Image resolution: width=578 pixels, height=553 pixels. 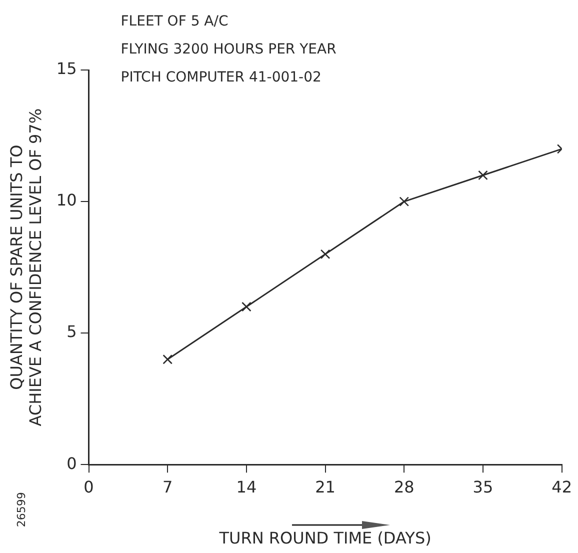 I want to click on y-tick-label: 15, so click(x=66, y=68).